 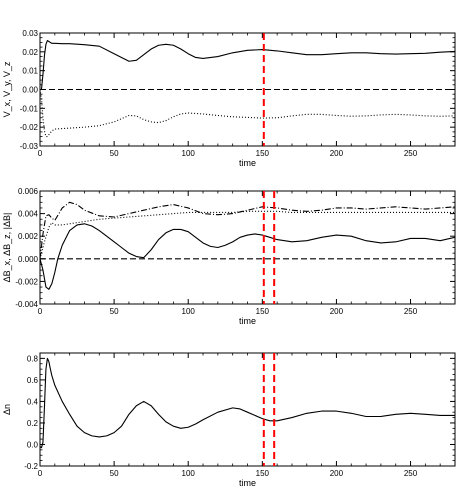 I want to click on chart-2-ytick-label-1: -0.002, so click(x=26, y=281).